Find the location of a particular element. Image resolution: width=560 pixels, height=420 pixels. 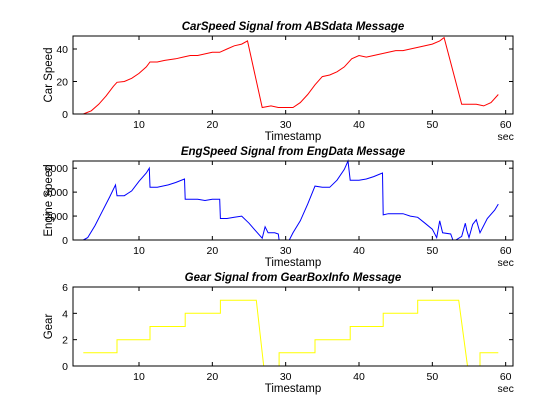

y-tick-label: 20 is located at coordinates (62, 83).